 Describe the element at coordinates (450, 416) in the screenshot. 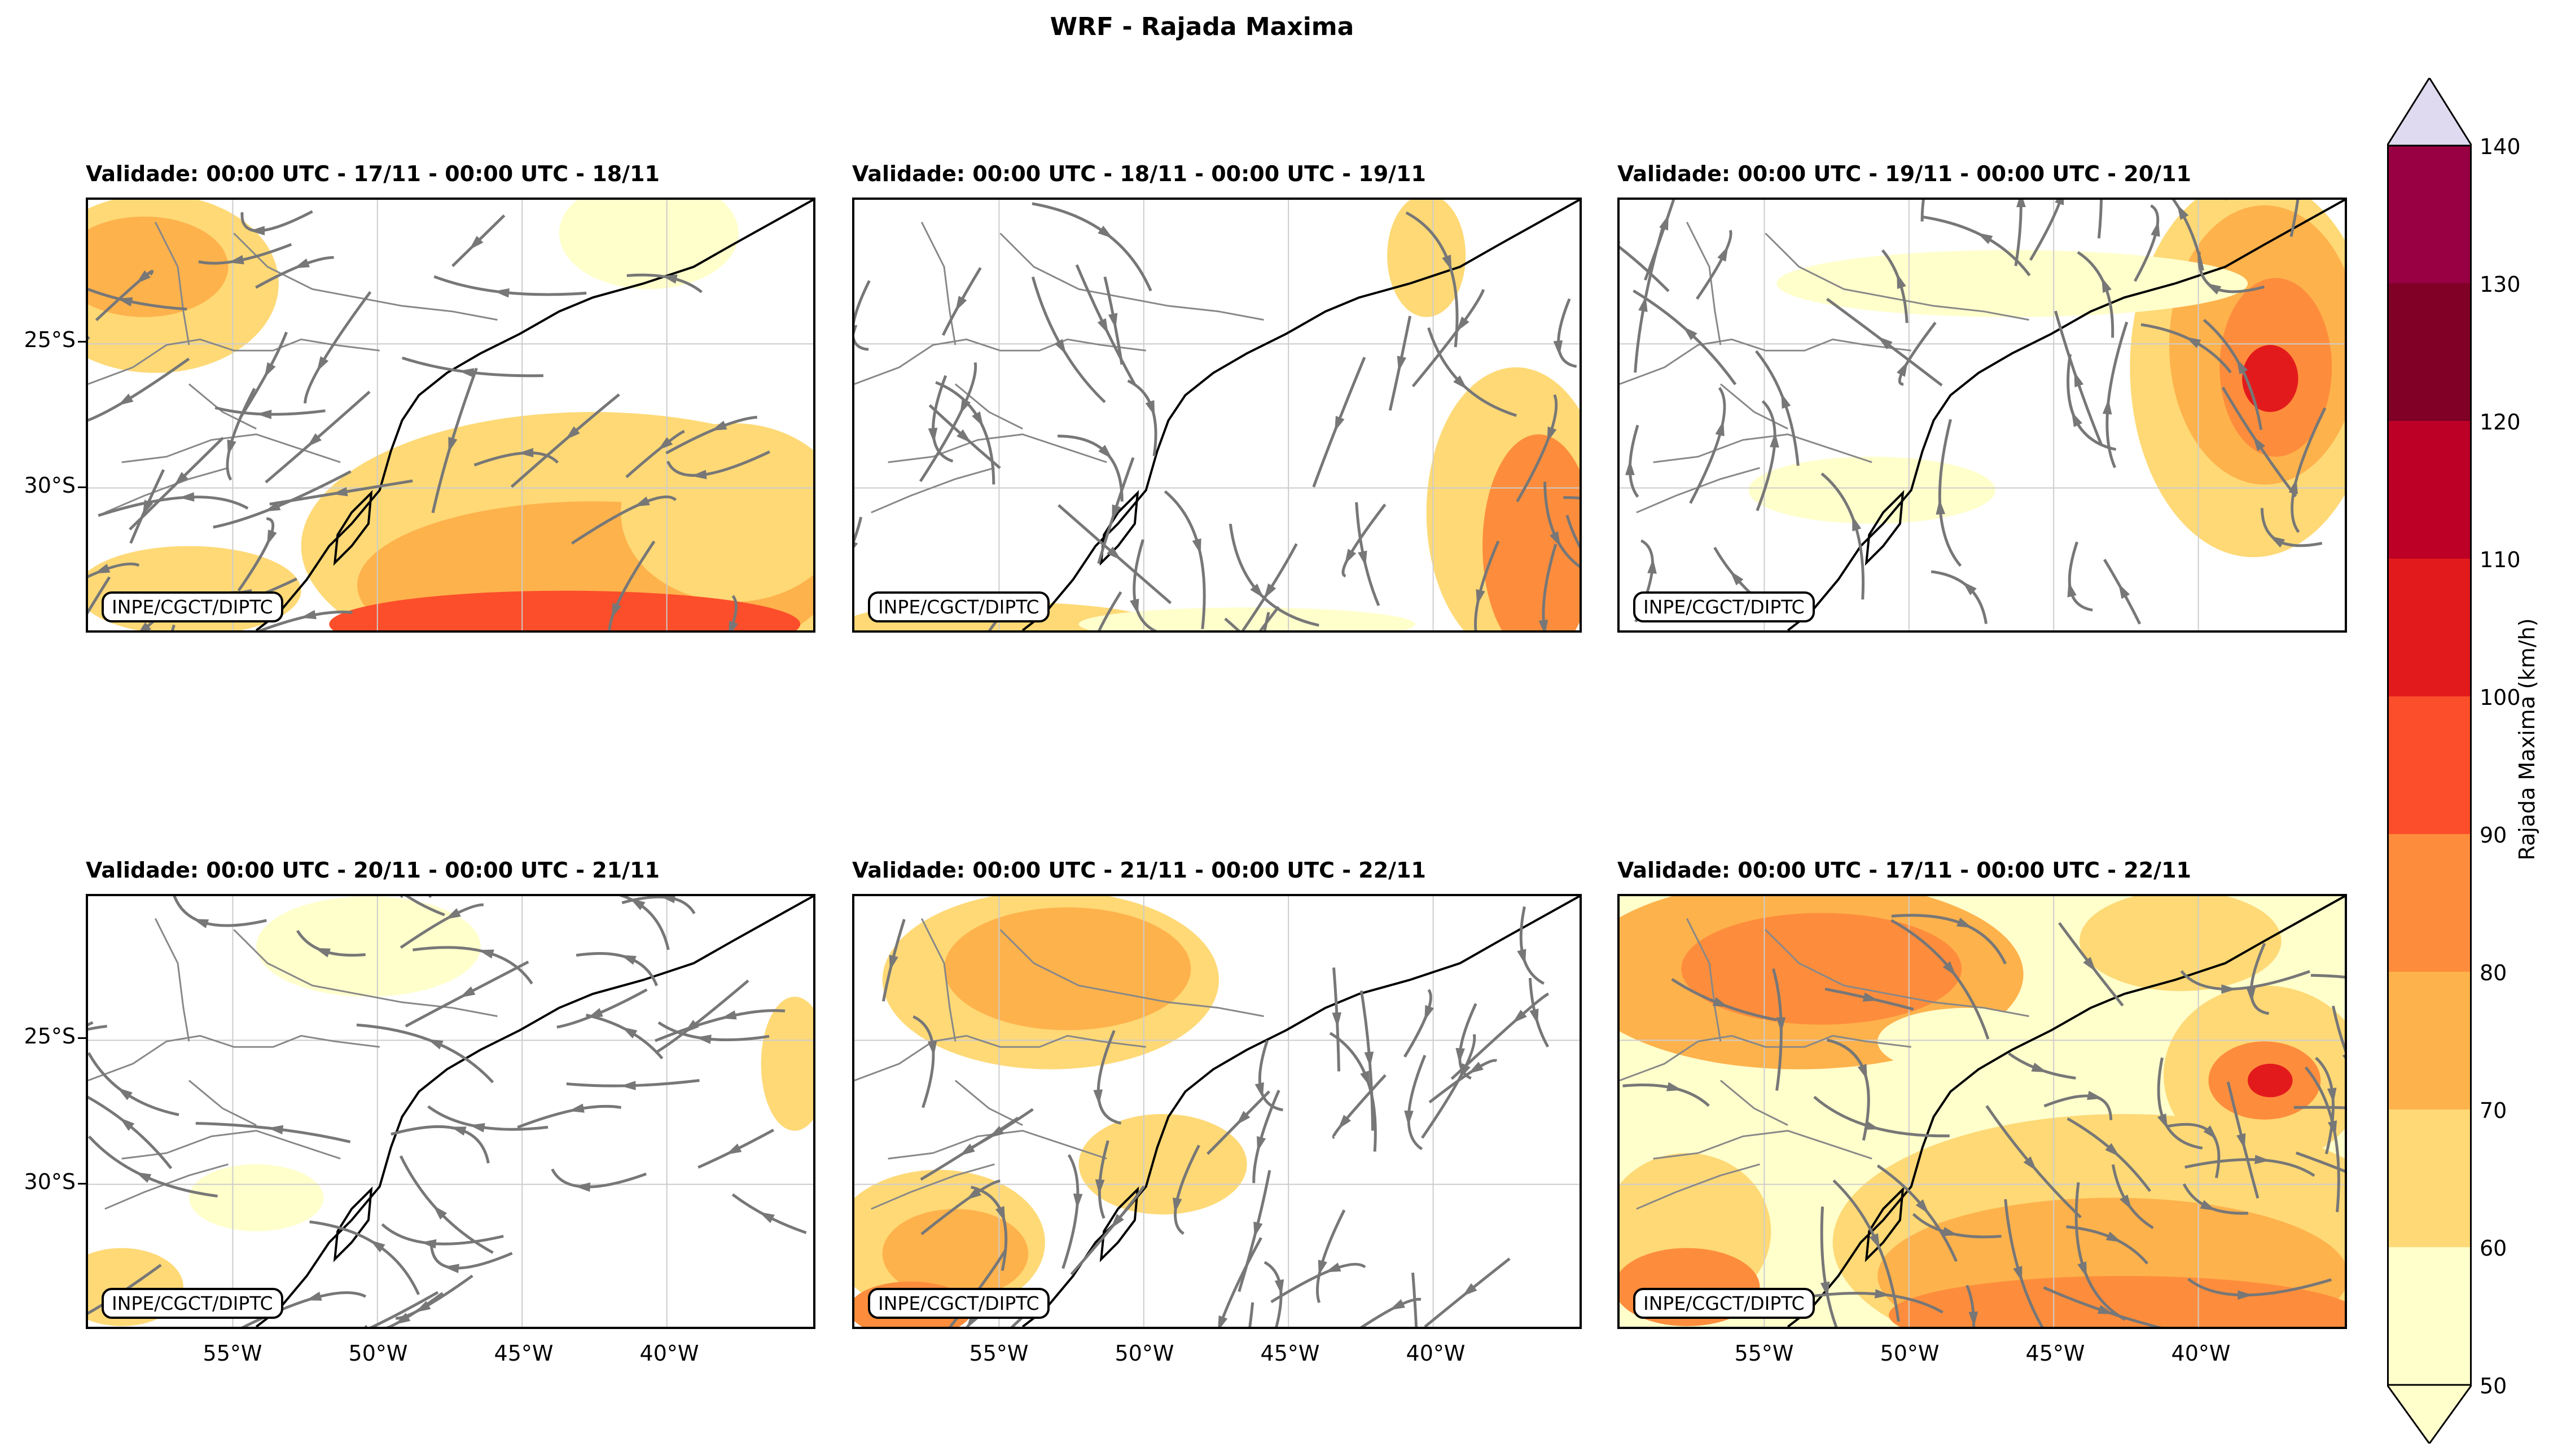

I see `map-panel-1: INPE/CGCT/DIPTC` at that location.